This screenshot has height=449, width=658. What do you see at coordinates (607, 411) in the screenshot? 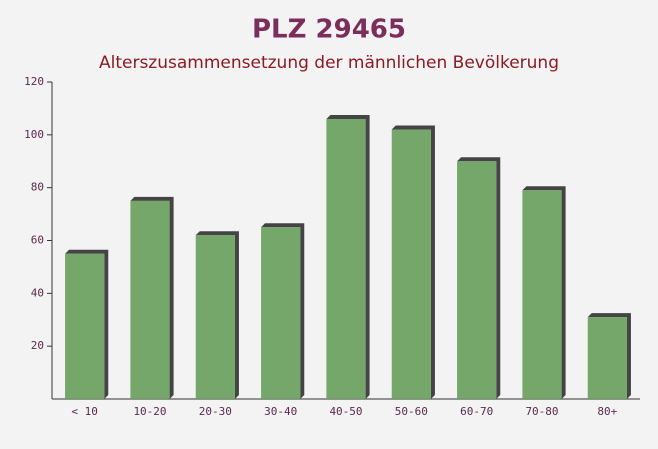
I see `x-tick-label: 80+` at bounding box center [607, 411].